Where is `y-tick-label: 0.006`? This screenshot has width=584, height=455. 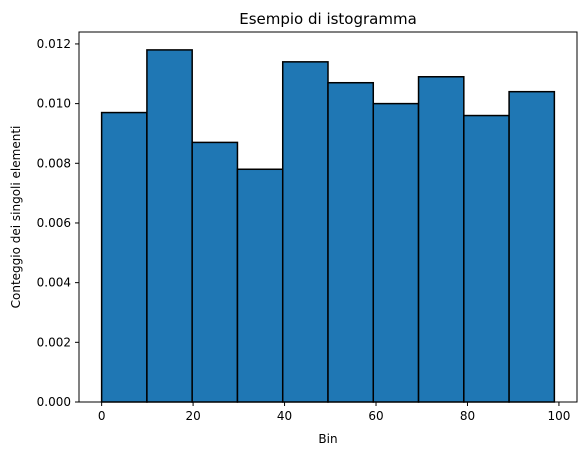 y-tick-label: 0.006 is located at coordinates (54, 223).